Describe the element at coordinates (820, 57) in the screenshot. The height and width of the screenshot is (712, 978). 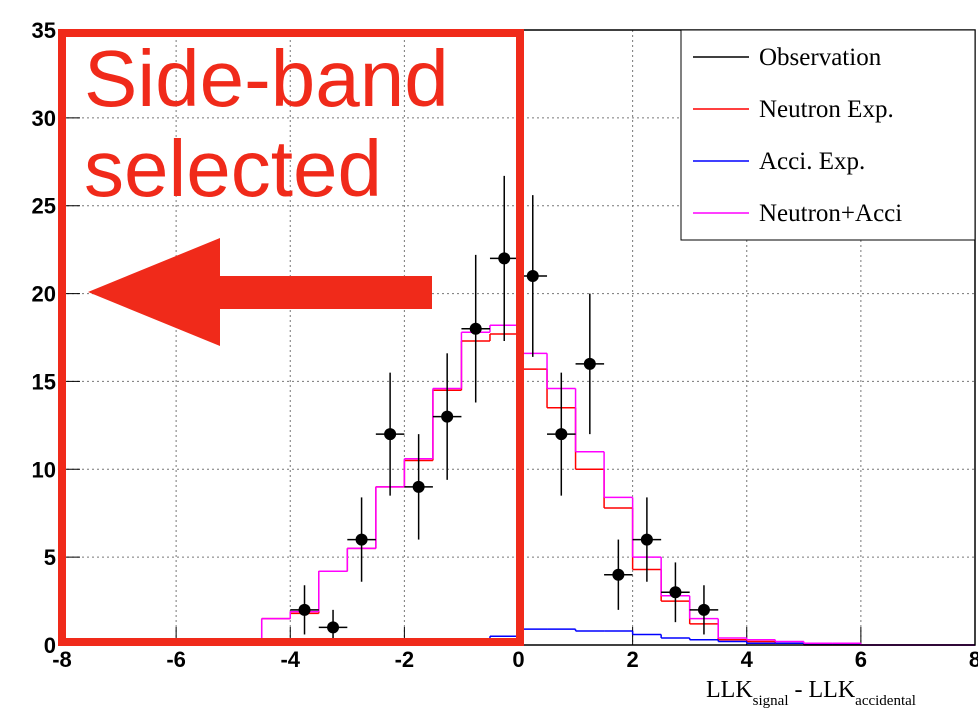
I see `legend-label: Observation` at that location.